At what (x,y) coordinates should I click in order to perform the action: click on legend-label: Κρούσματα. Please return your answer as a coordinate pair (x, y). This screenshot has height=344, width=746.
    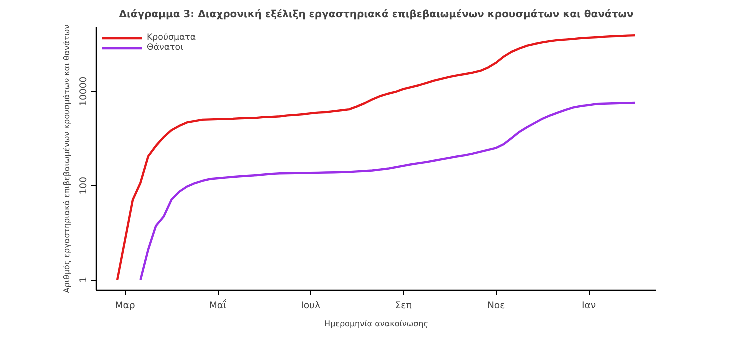
    Looking at the image, I should click on (171, 38).